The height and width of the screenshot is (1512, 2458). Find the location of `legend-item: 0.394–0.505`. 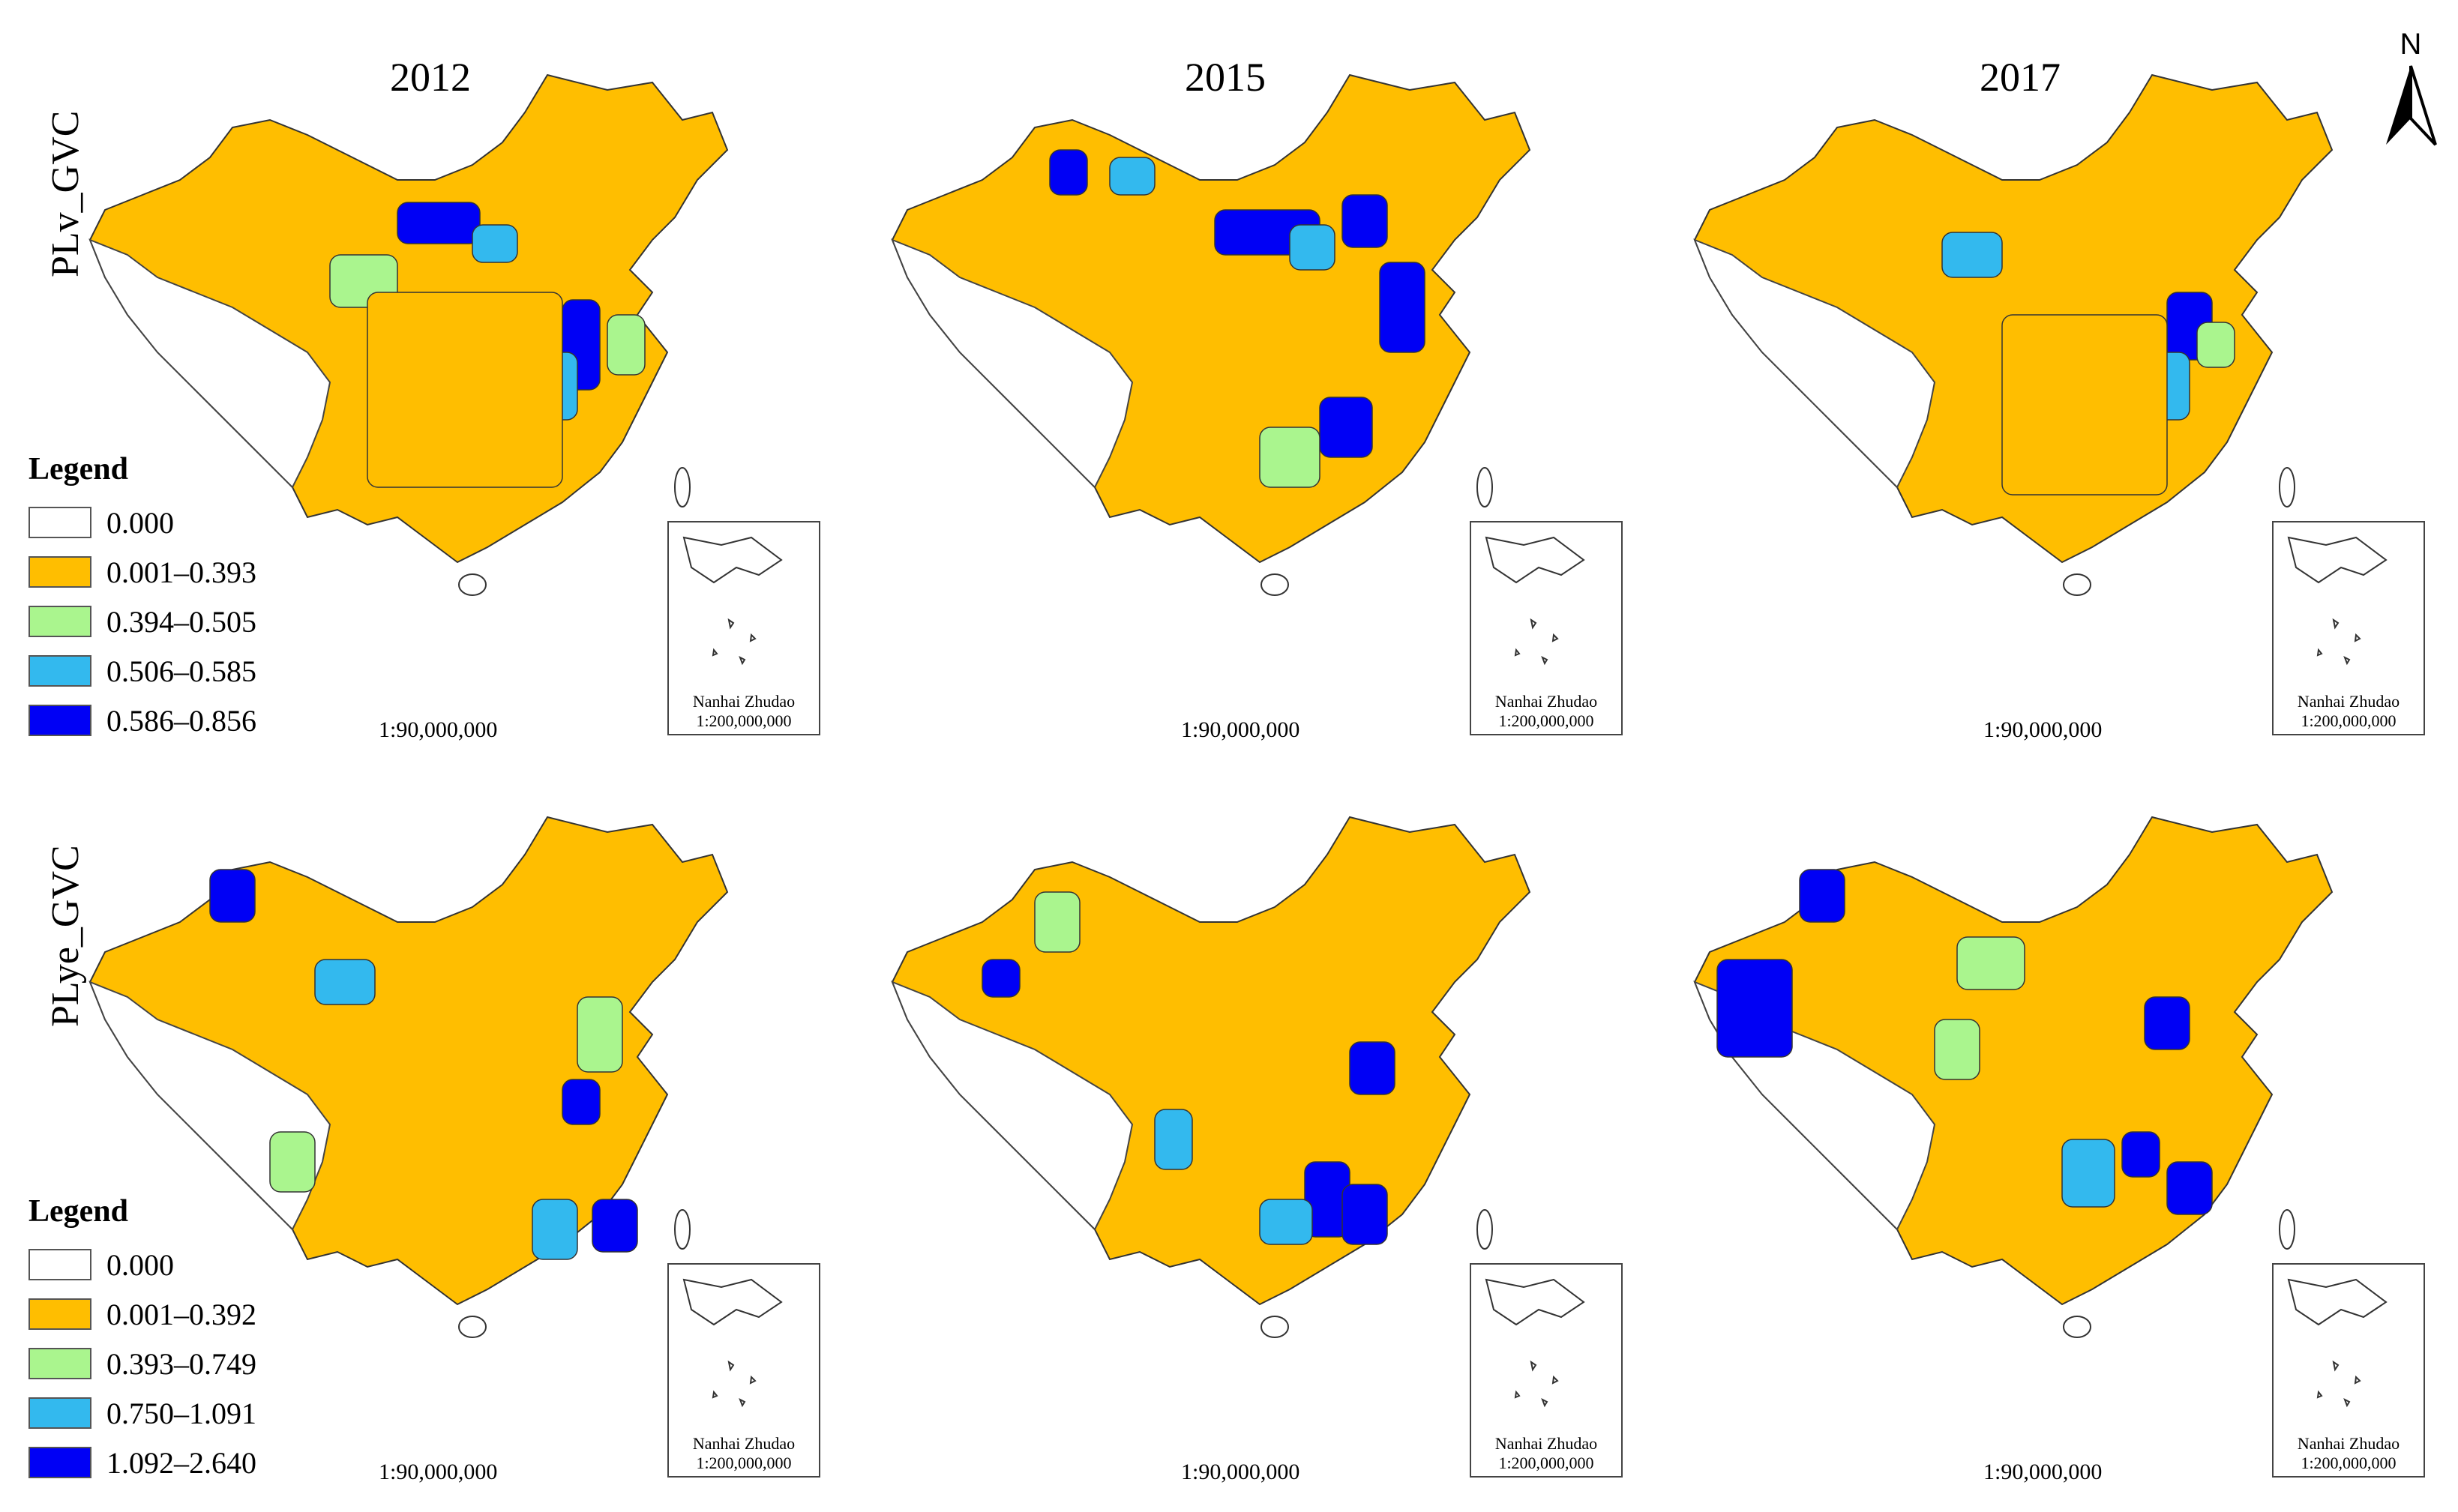

legend-item: 0.394–0.505 is located at coordinates (142, 621).